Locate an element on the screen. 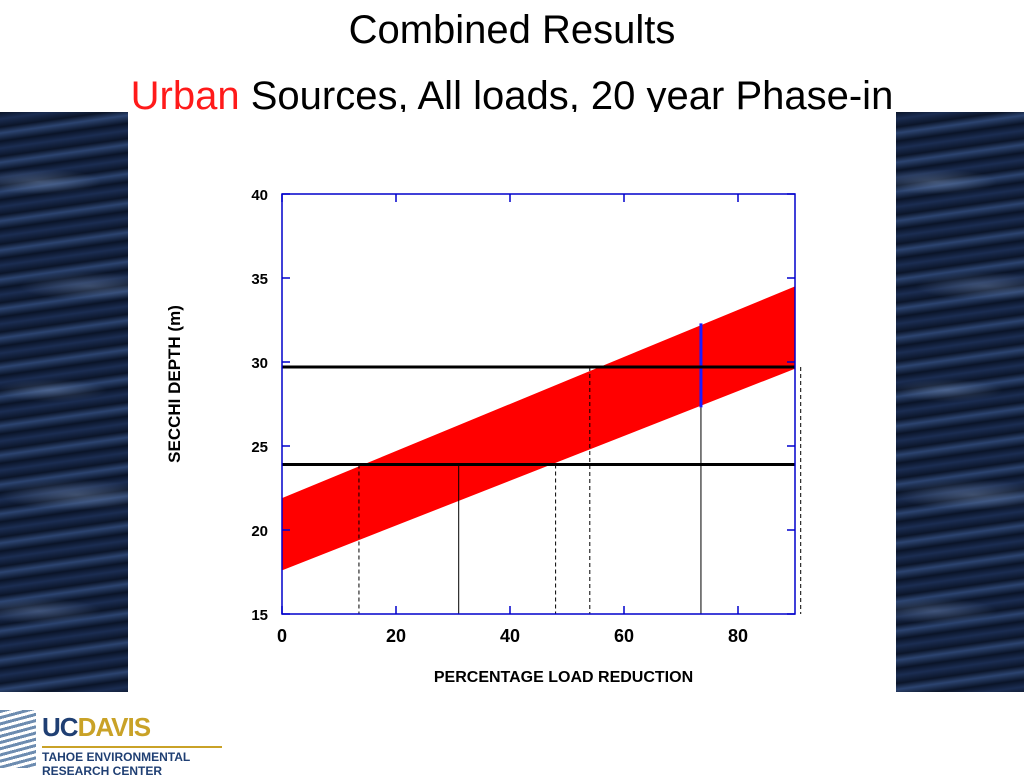 Image resolution: width=1024 pixels, height=778 pixels. x-tick-label-60: 60 is located at coordinates (624, 636).